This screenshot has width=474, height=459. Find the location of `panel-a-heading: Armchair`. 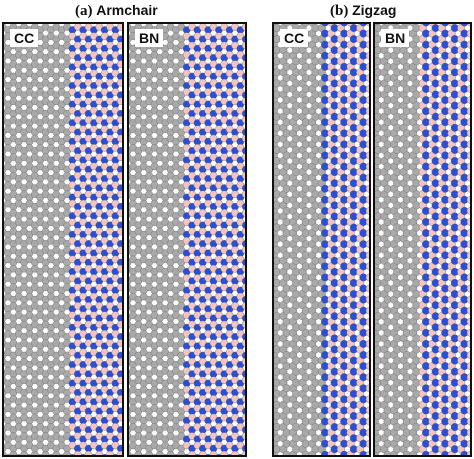

panel-a-heading: Armchair is located at coordinates (127, 10).